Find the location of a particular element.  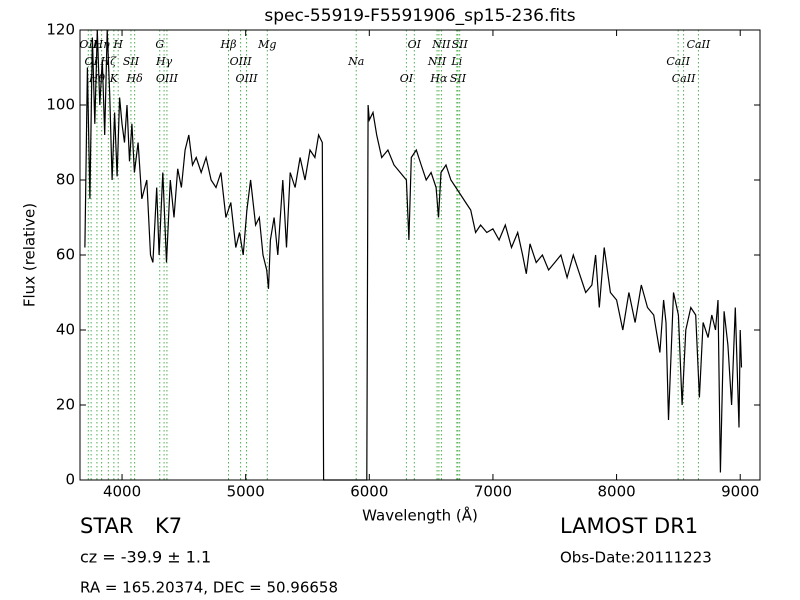

y-tick-label: 40 is located at coordinates (65, 330).